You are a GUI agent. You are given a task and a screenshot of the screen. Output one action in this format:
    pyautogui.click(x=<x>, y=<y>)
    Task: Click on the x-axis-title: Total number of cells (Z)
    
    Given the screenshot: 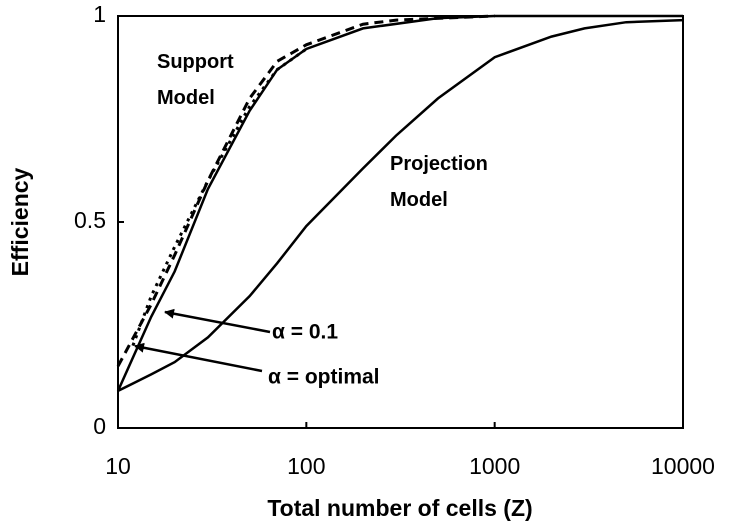 What is the action you would take?
    pyautogui.click(x=399, y=508)
    